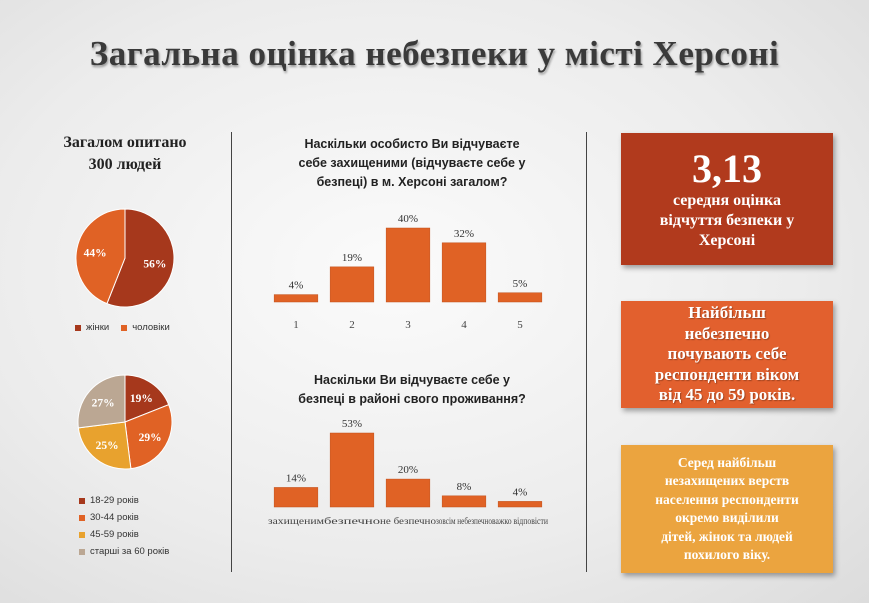 This screenshot has height=603, width=869. What do you see at coordinates (114, 534) in the screenshot?
I see `age-legend-label-3: 45-59 років` at bounding box center [114, 534].